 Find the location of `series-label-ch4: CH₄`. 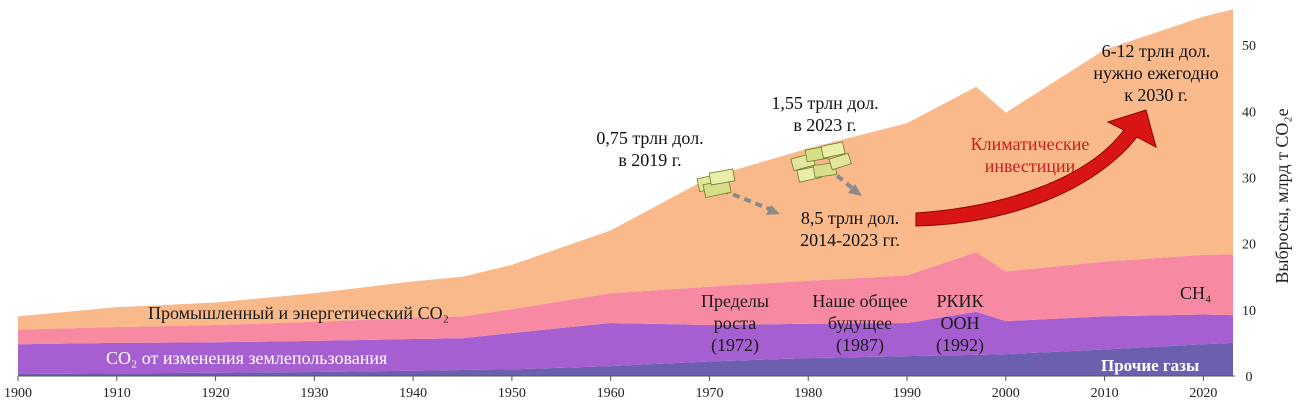

series-label-ch4: CH₄ is located at coordinates (1196, 293).